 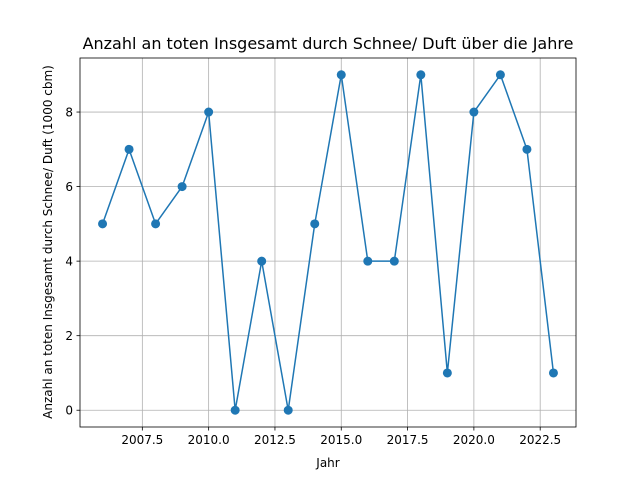 What do you see at coordinates (69, 411) in the screenshot?
I see `y-tick-label: 0` at bounding box center [69, 411].